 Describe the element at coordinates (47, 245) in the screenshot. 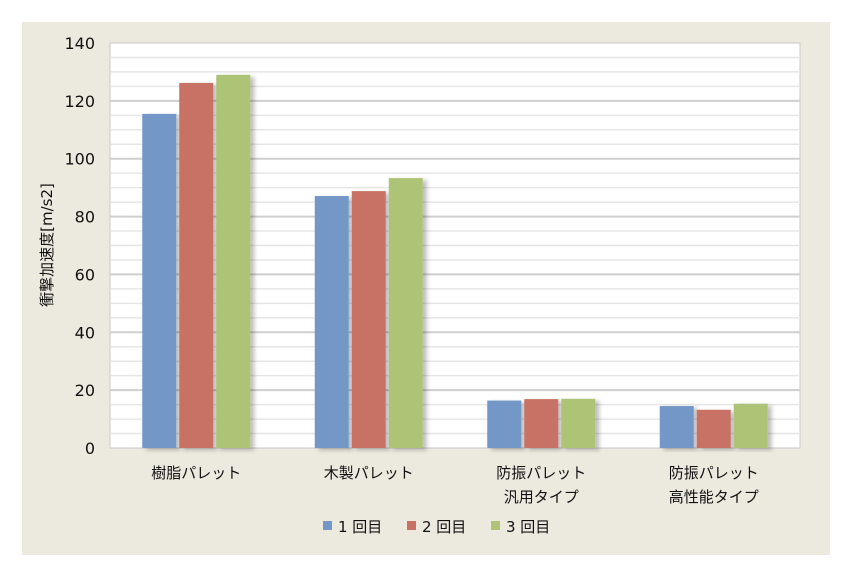

I see `y-axis-label: 衝撃加速度[m/s2]` at that location.